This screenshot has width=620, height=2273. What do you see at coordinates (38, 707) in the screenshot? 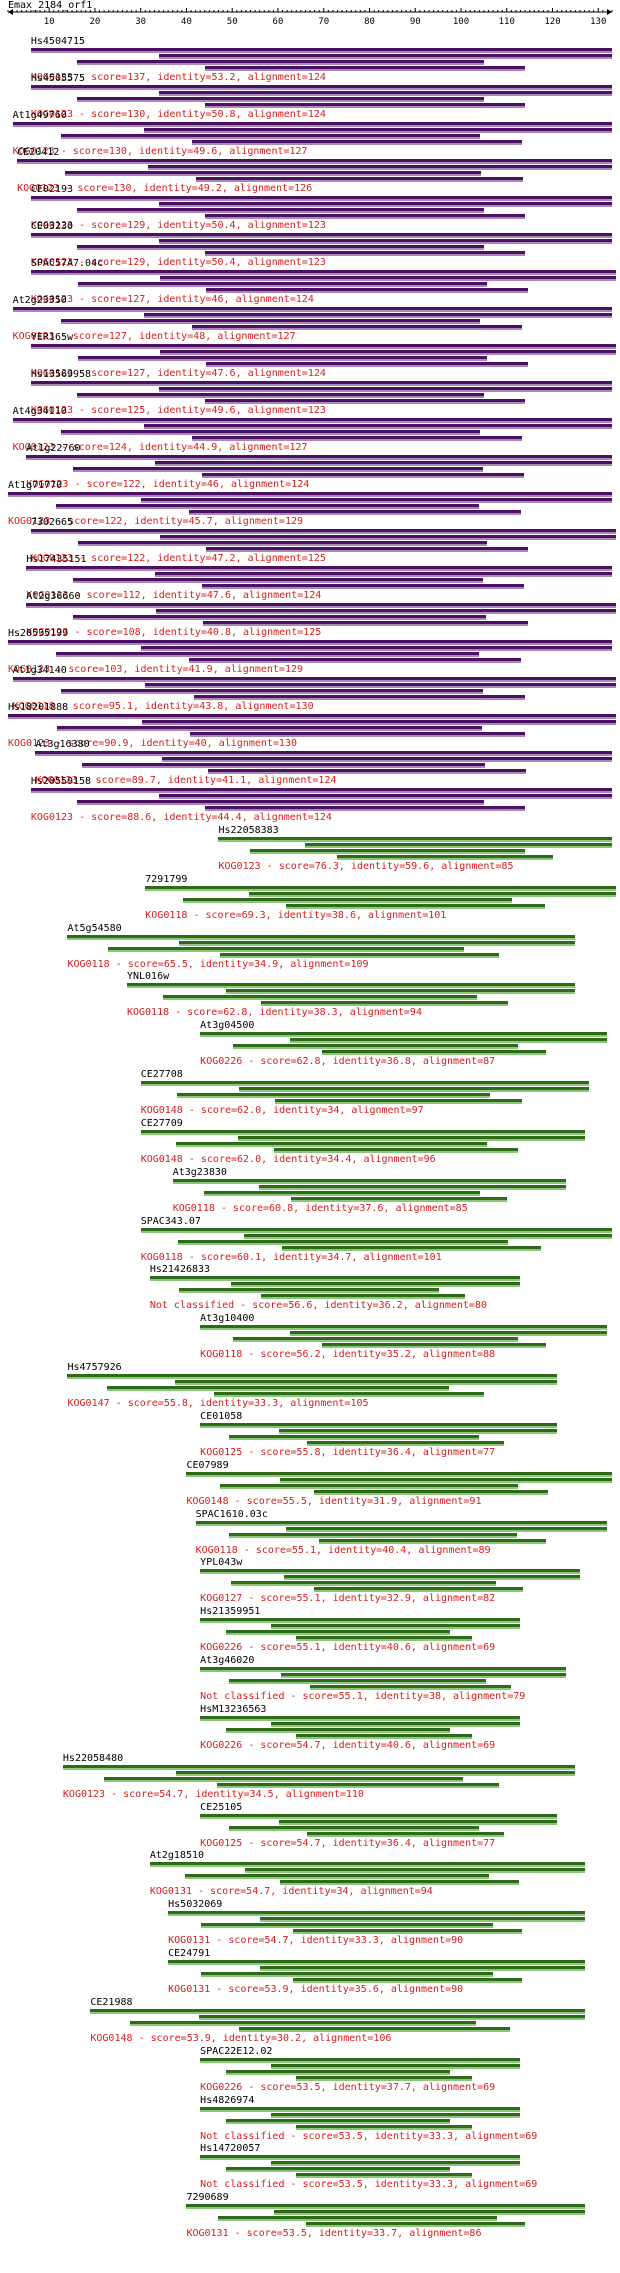
I see `hit-name: Hs18201888` at bounding box center [38, 707].